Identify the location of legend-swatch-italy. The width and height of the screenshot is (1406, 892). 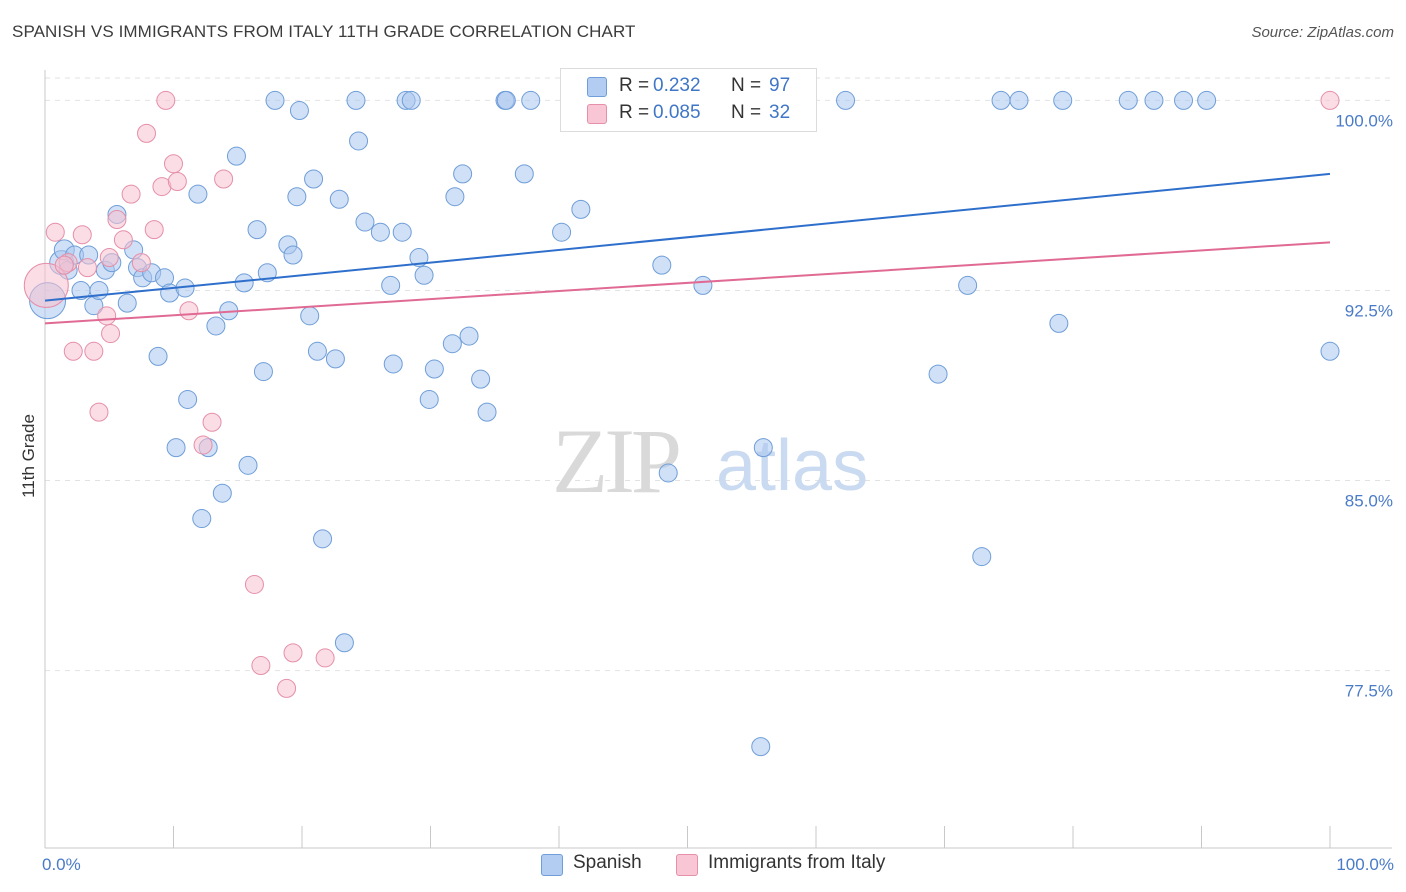
(687, 865).